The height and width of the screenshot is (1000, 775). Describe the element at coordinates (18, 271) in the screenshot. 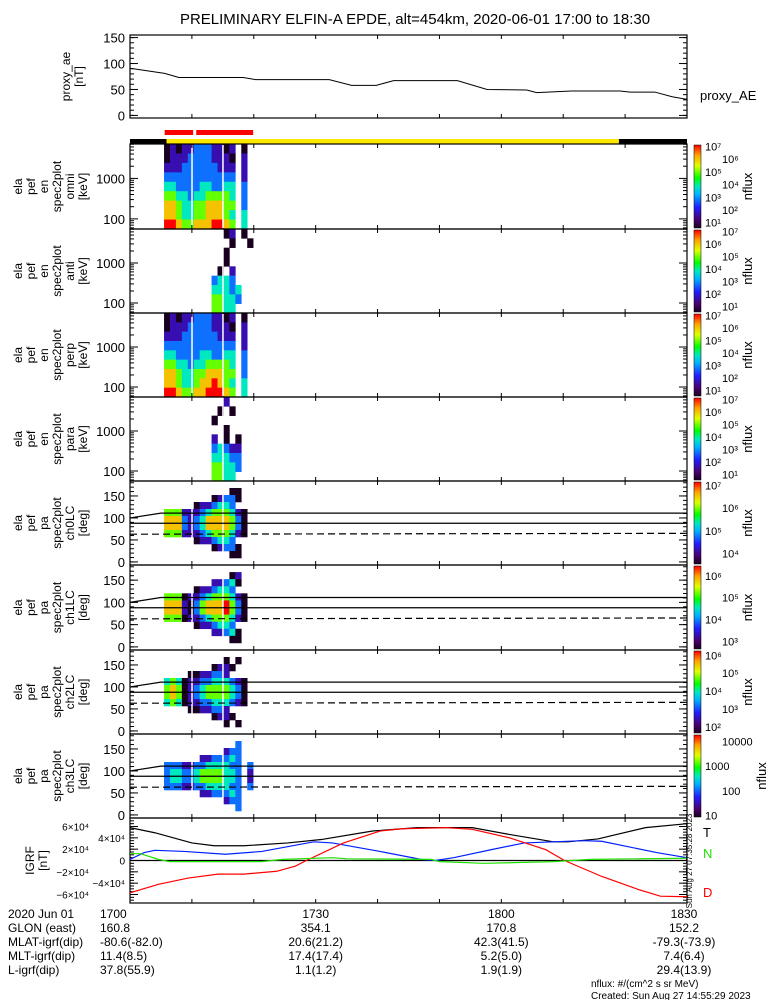

I see `y-axis-label: ela` at that location.